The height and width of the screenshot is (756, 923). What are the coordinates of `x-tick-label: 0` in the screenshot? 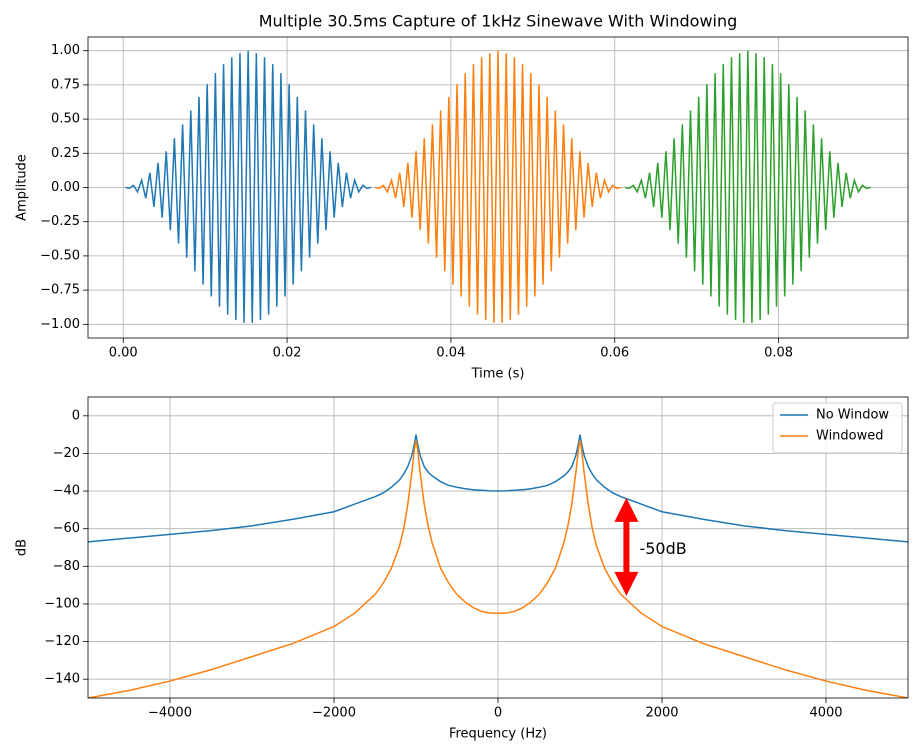 It's located at (498, 713).